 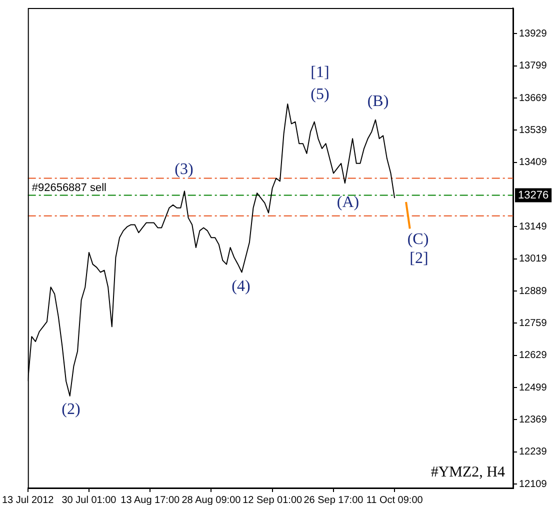 What do you see at coordinates (533, 259) in the screenshot?
I see `y-tick-label: 13019` at bounding box center [533, 259].